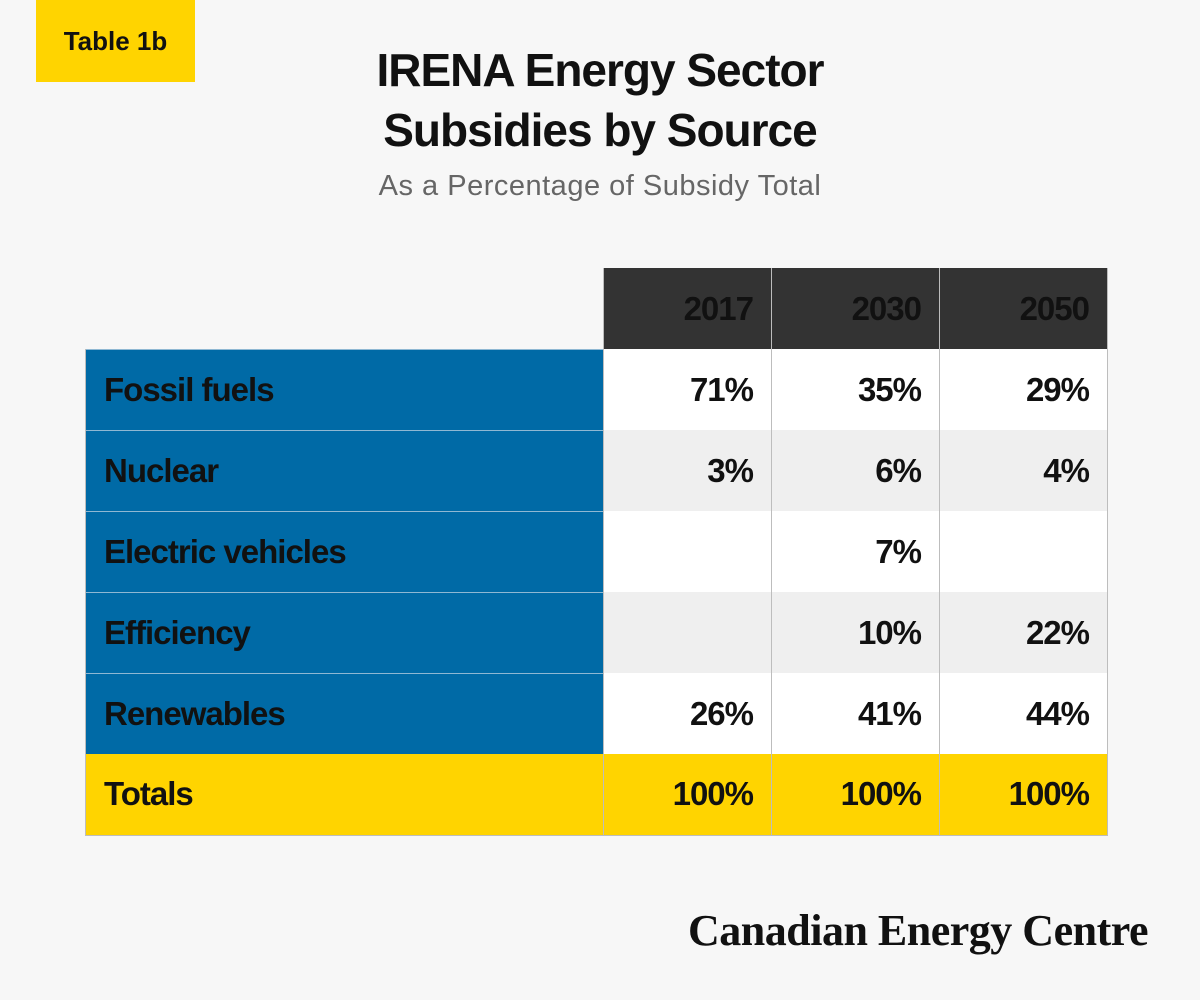  I want to click on table-row-electric-vehicles: Electric vehicles 7%, so click(596, 551).